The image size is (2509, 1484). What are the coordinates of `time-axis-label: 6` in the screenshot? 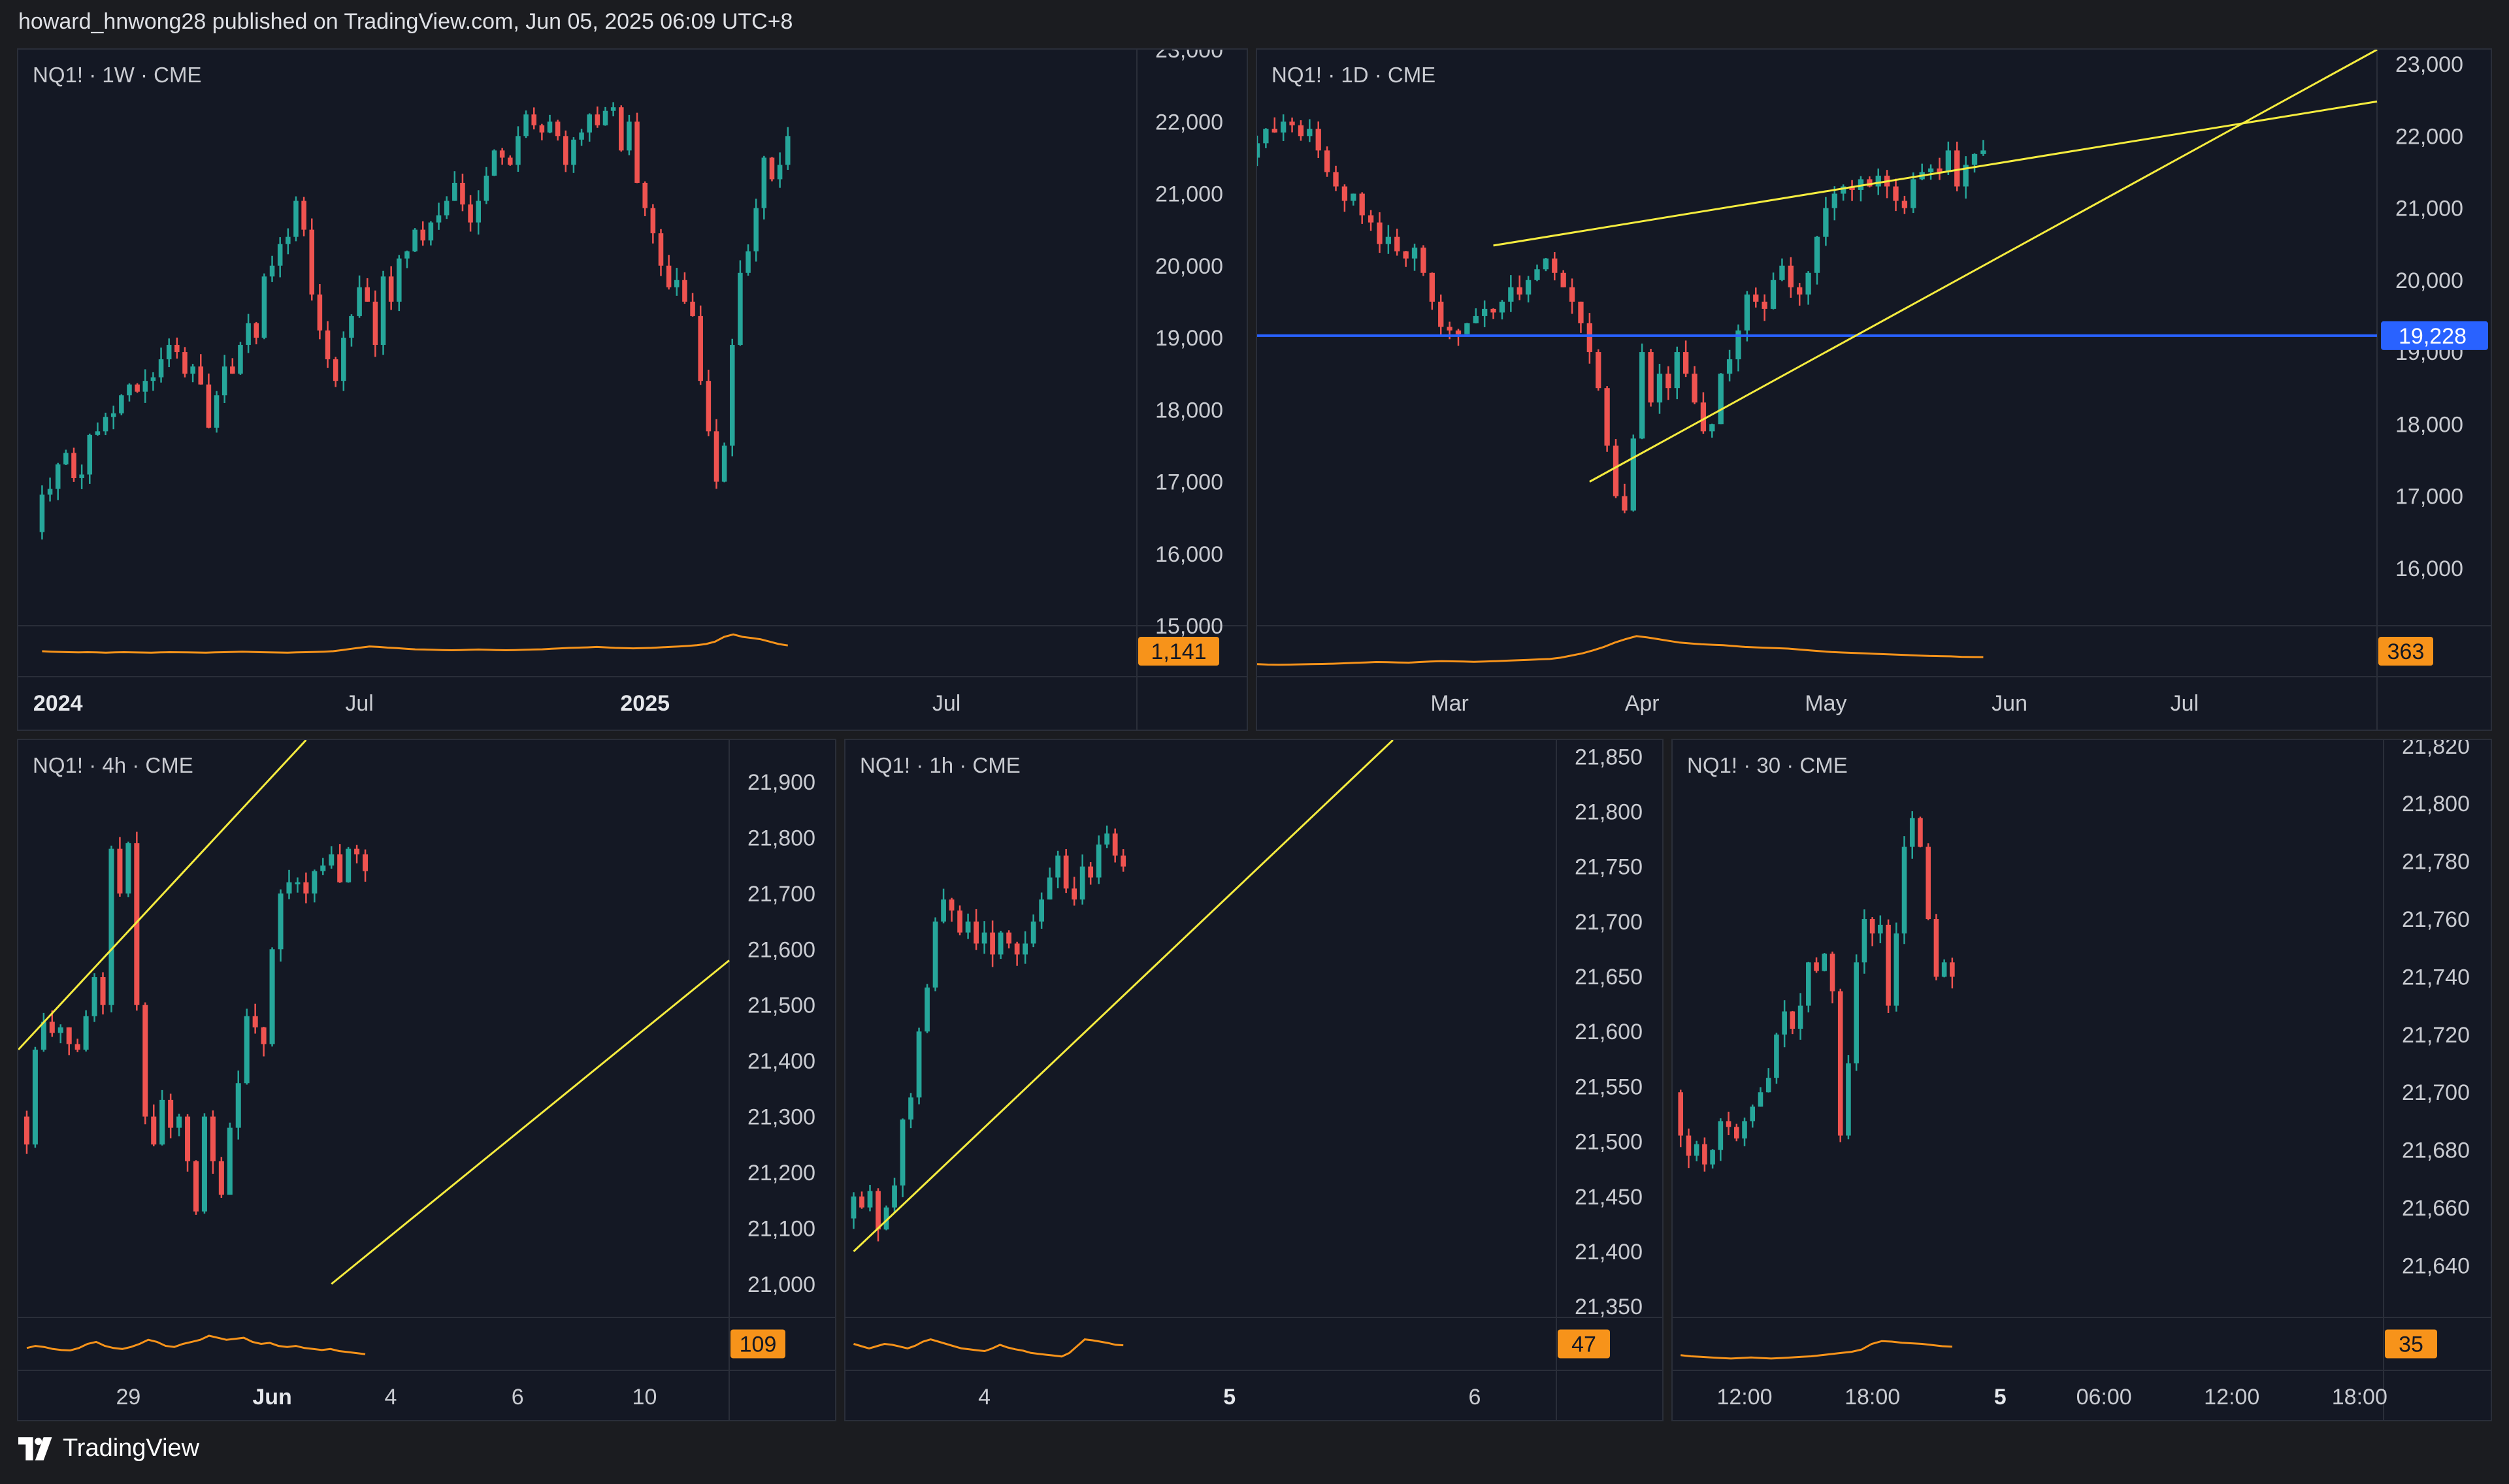 It's located at (518, 1397).